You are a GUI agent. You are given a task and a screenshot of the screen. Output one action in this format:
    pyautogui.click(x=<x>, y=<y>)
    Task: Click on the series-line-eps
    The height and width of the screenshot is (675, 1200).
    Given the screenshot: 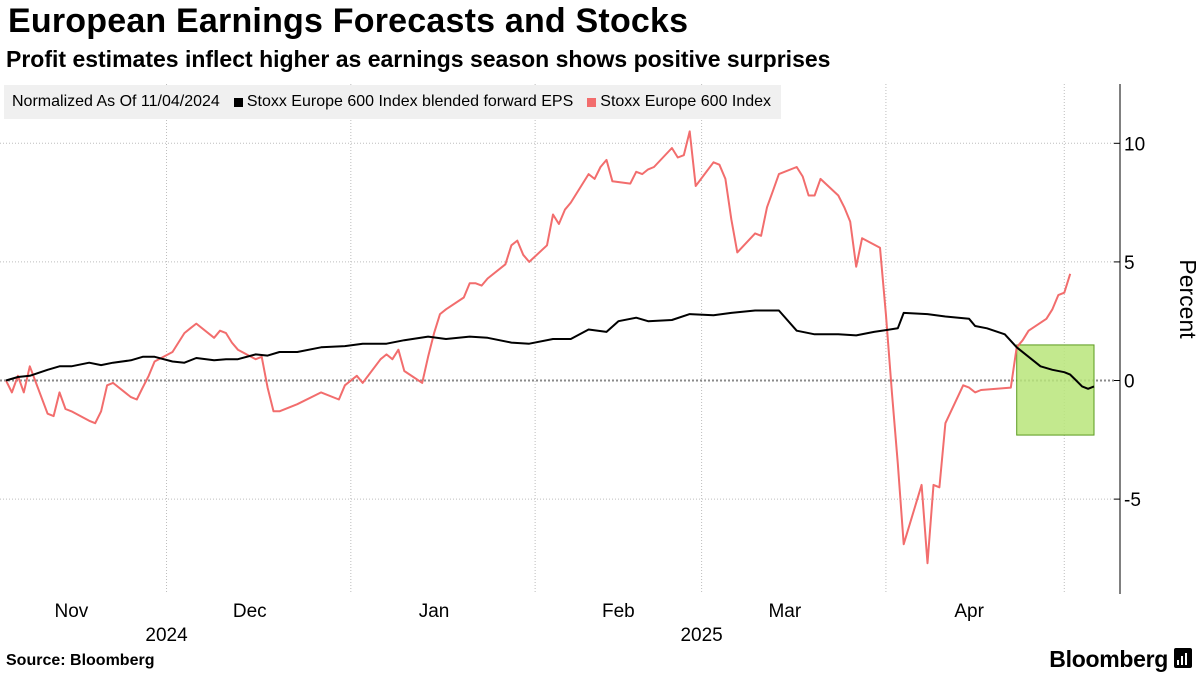 What is the action you would take?
    pyautogui.click(x=550, y=349)
    